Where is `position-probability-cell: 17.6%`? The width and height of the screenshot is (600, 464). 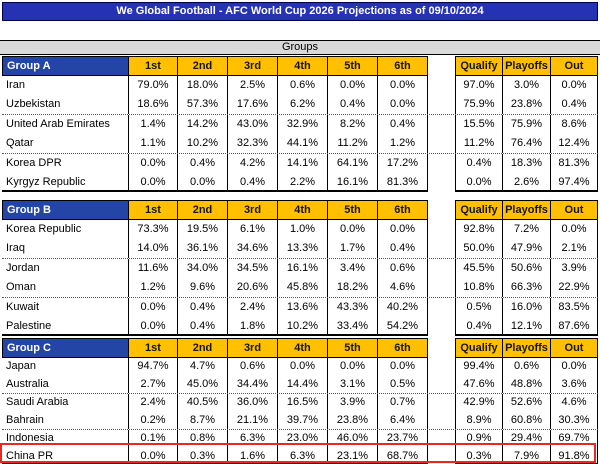
position-probability-cell: 17.6% is located at coordinates (253, 104).